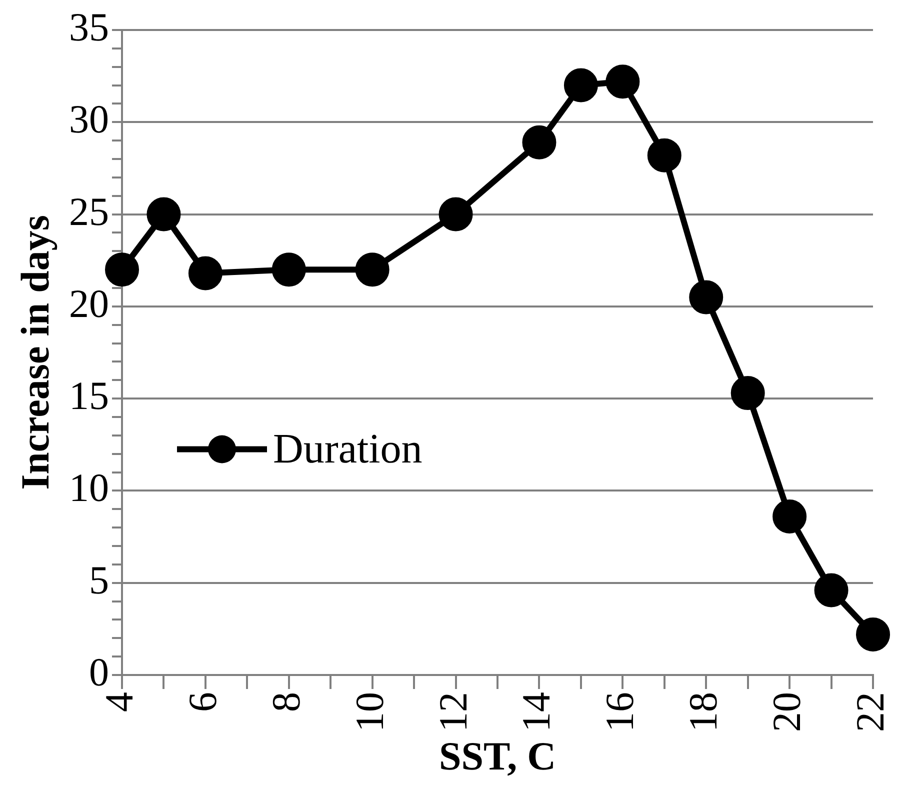  What do you see at coordinates (369, 712) in the screenshot?
I see `x-tick-label: 10` at bounding box center [369, 712].